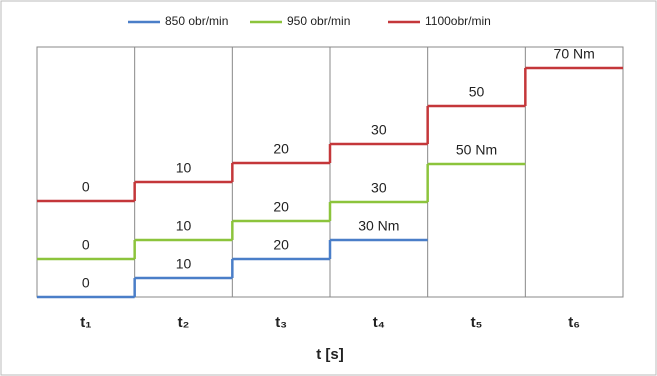 This screenshot has width=657, height=376. What do you see at coordinates (477, 322) in the screenshot?
I see `x-tick-label: t₅` at bounding box center [477, 322].